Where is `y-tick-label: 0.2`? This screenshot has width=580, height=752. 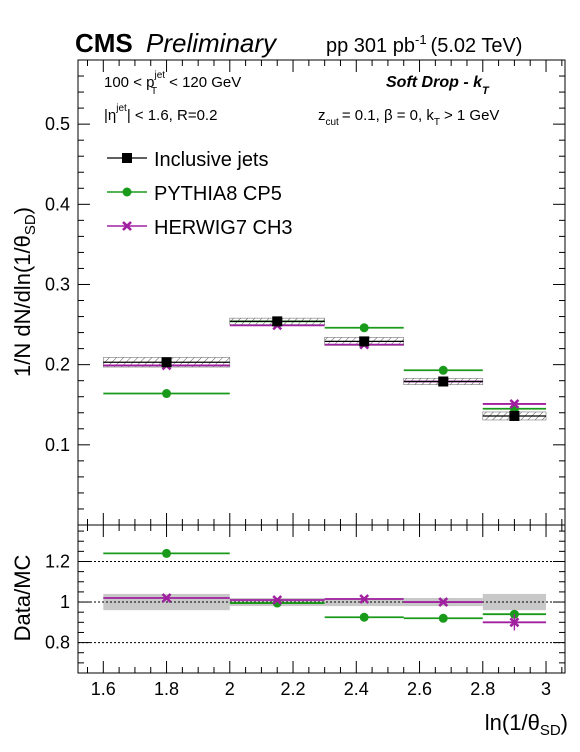 y-tick-label: 0.2 is located at coordinates (57, 365).